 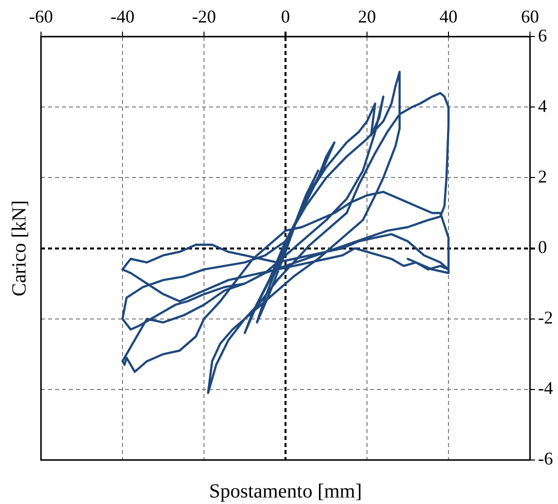 I want to click on x-axis-title: Spostamento [mm], so click(x=285, y=491).